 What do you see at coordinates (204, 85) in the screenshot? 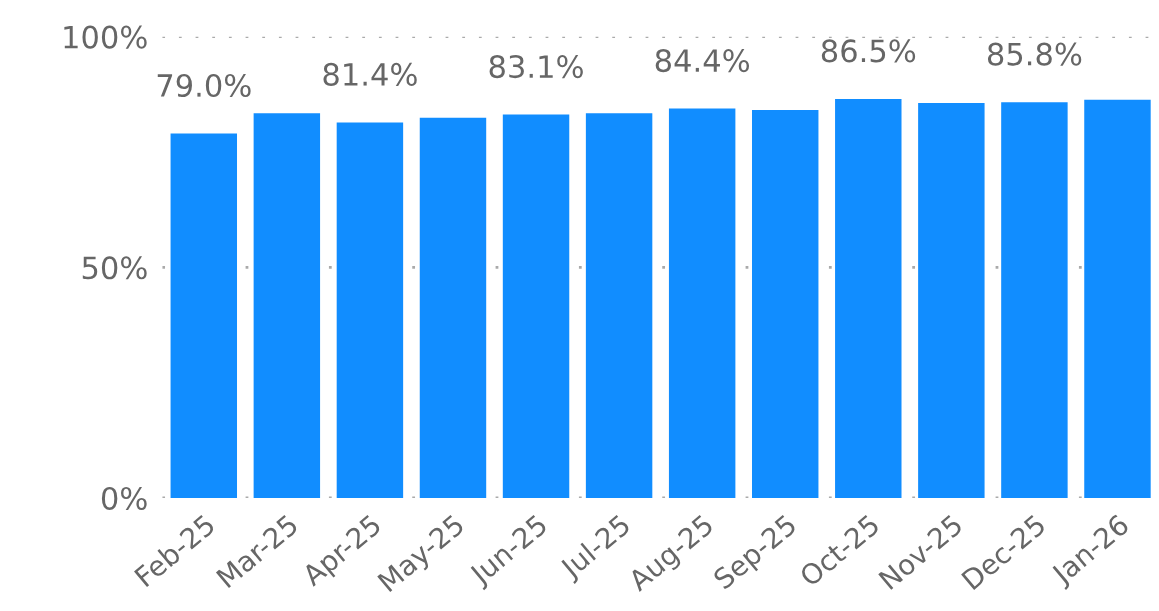
I see `data-label: 79.0%` at bounding box center [204, 85].